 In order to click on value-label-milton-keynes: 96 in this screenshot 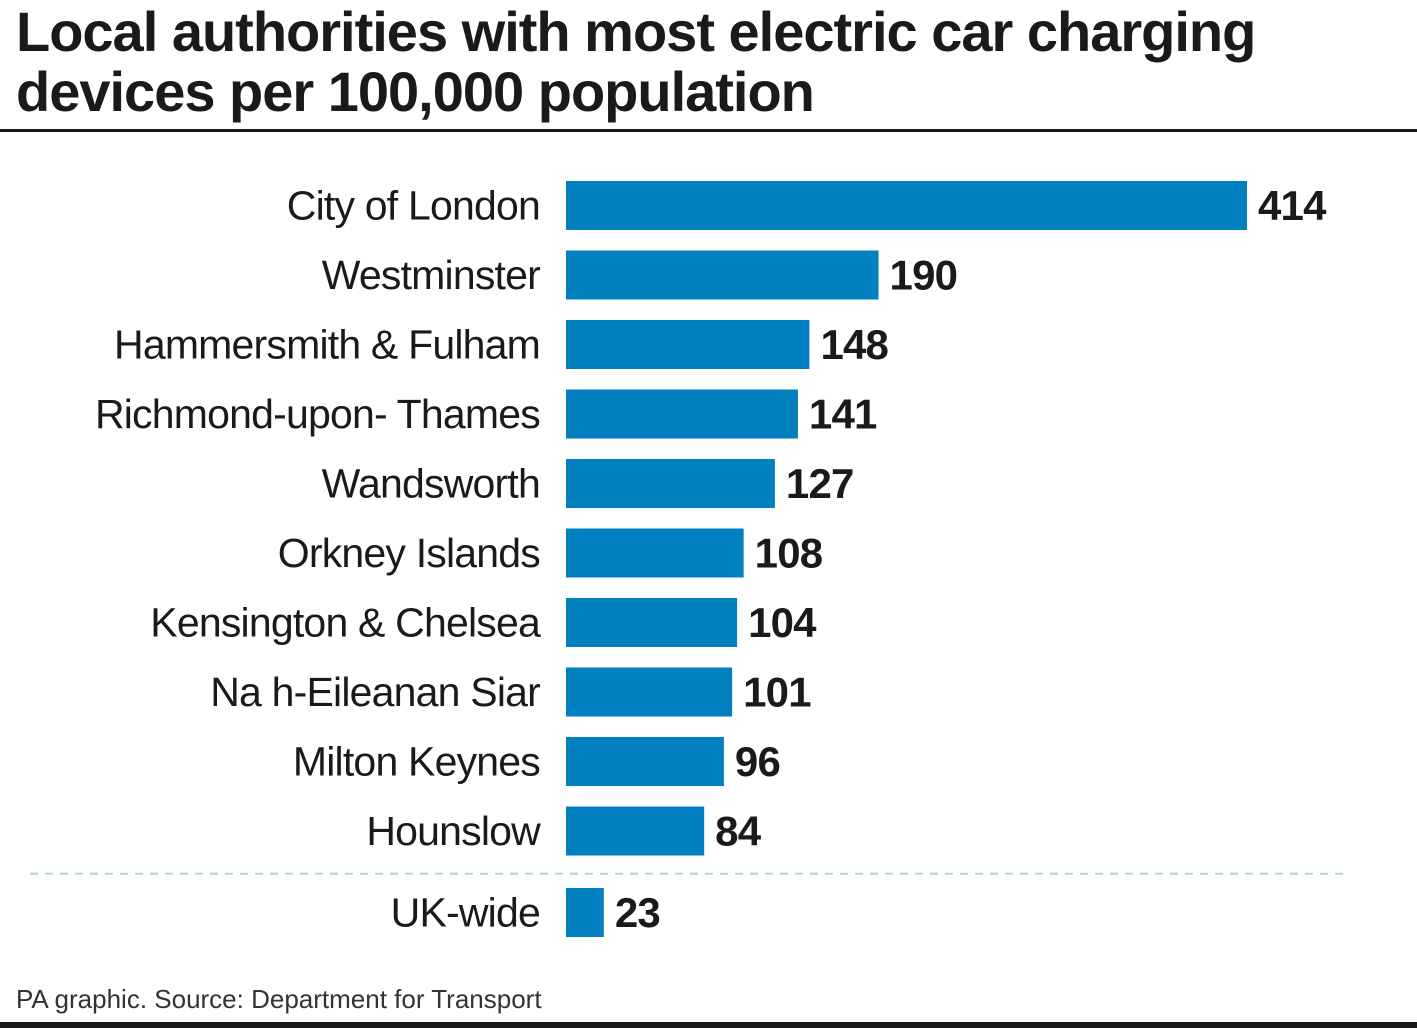, I will do `click(757, 761)`.